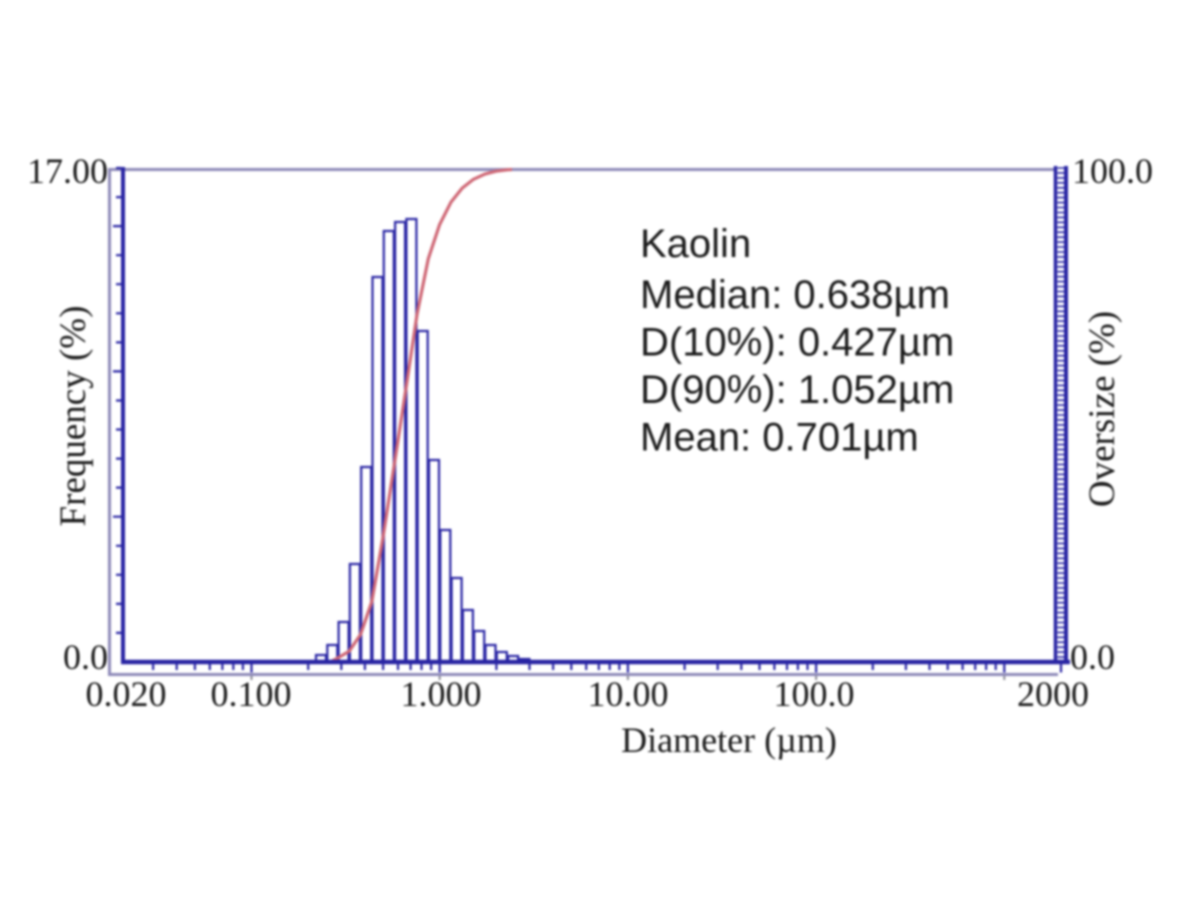 This screenshot has width=1200, height=900. What do you see at coordinates (729, 740) in the screenshot?
I see `svg-text: Diameter (µm)` at bounding box center [729, 740].